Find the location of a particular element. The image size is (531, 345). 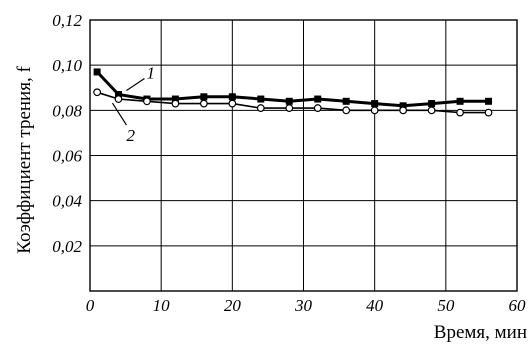

x-axis-title: Время, мин is located at coordinates (480, 332).